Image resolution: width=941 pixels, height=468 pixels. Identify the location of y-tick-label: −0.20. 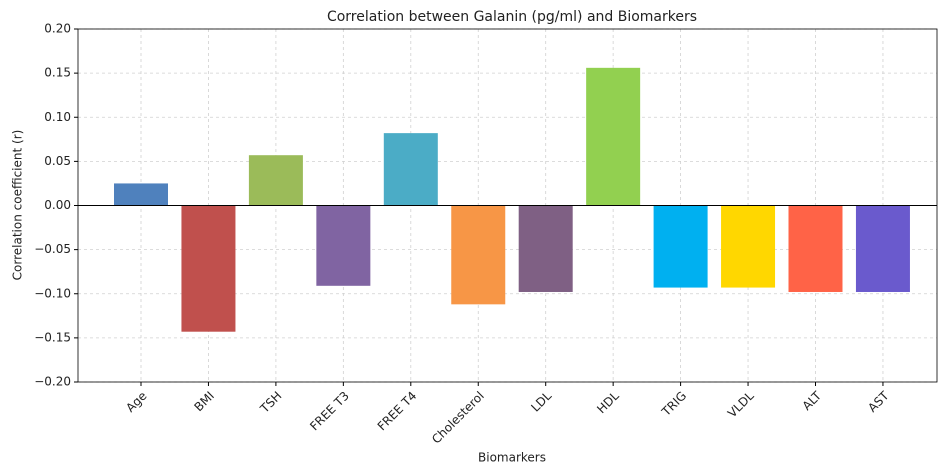
(52, 382).